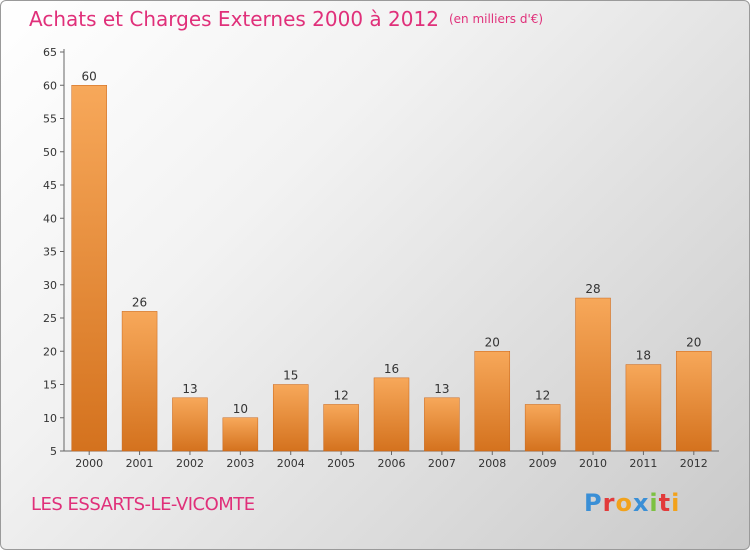 The width and height of the screenshot is (750, 550). Describe the element at coordinates (234, 19) in the screenshot. I see `chart-title-text: Achats et Charges Externes 2000 à 2012` at that location.